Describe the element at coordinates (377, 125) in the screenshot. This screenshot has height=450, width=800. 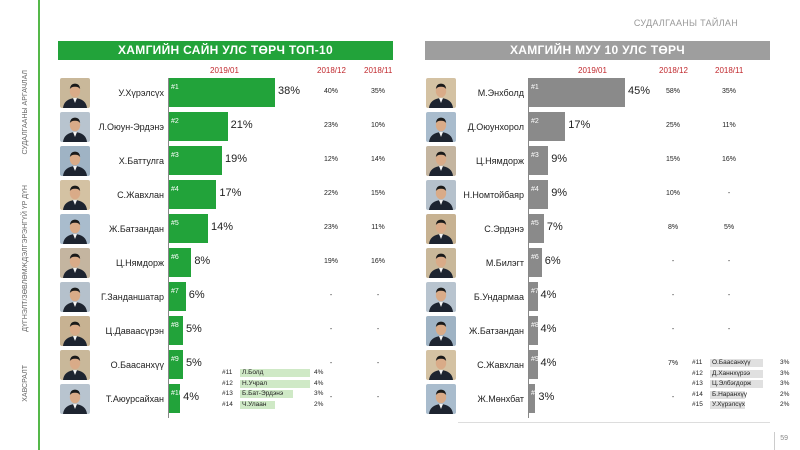
I see `prev2-period-value: 10%` at that location.